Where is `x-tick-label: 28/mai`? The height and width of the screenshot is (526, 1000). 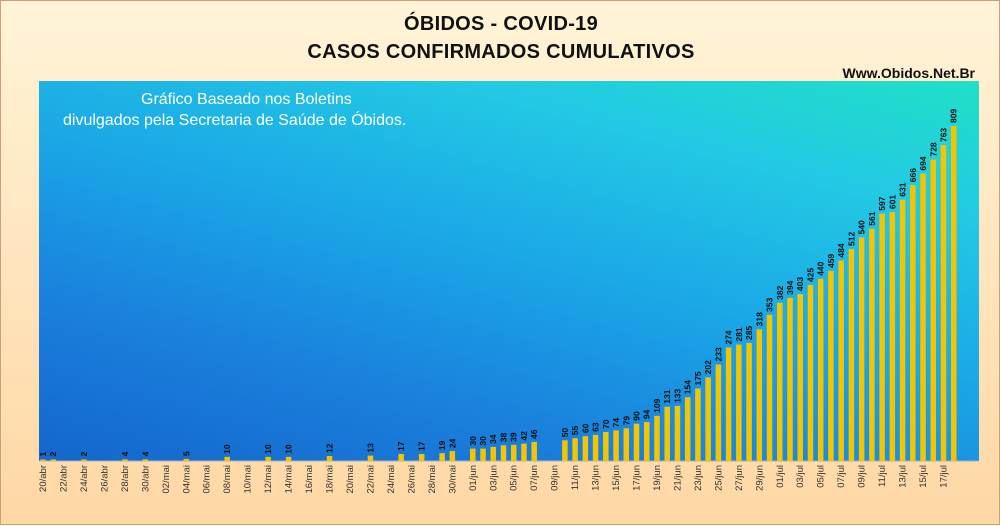 x-tick-label: 28/mai is located at coordinates (432, 479).